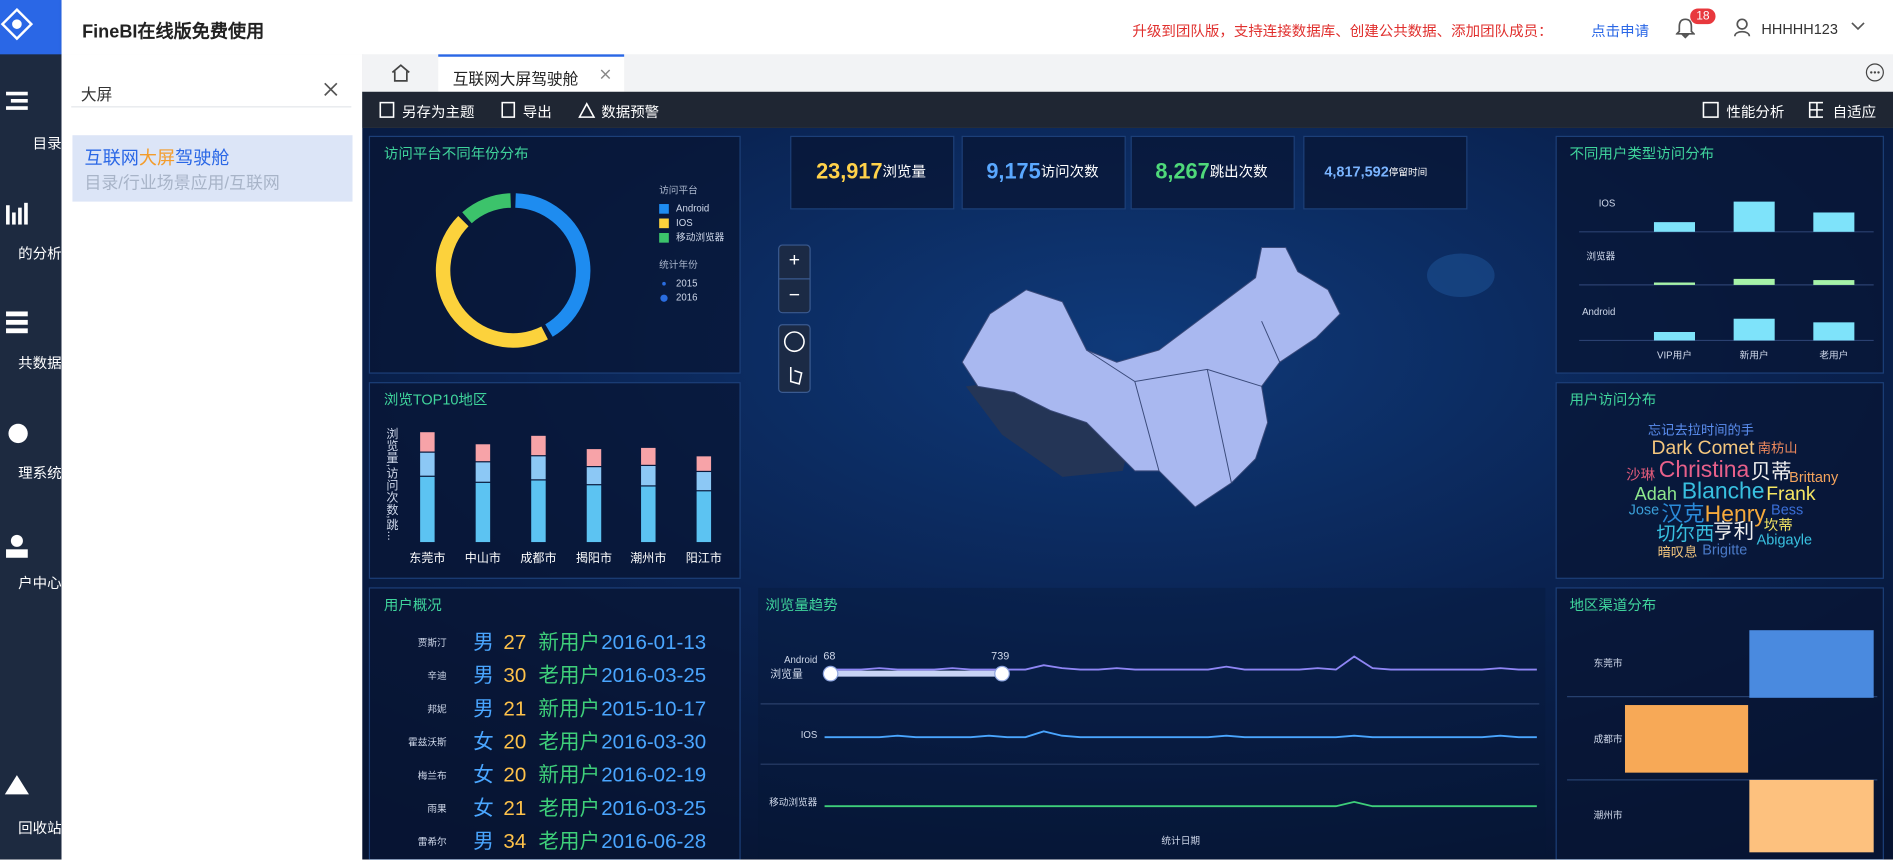 This screenshot has width=1893, height=860. Describe the element at coordinates (432, 842) in the screenshot. I see `user-name: 雷希尔` at that location.